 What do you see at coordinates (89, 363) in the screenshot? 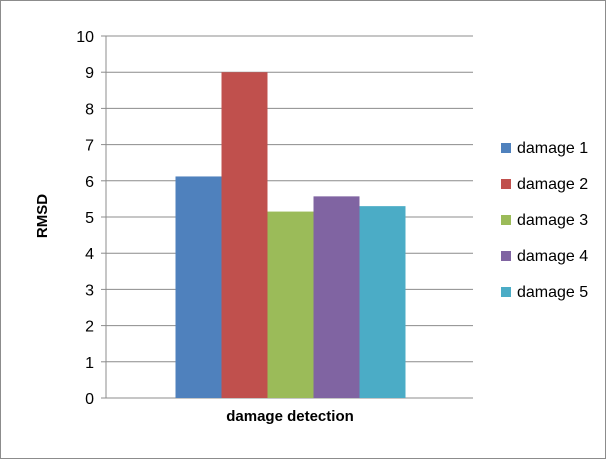
I see `y-tick-label: 1` at bounding box center [89, 363].